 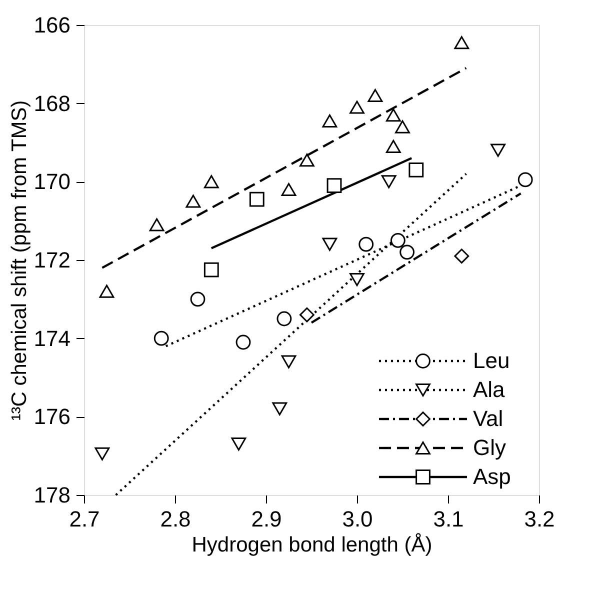 I want to click on x-tick-label: 3.0, so click(x=357, y=519).